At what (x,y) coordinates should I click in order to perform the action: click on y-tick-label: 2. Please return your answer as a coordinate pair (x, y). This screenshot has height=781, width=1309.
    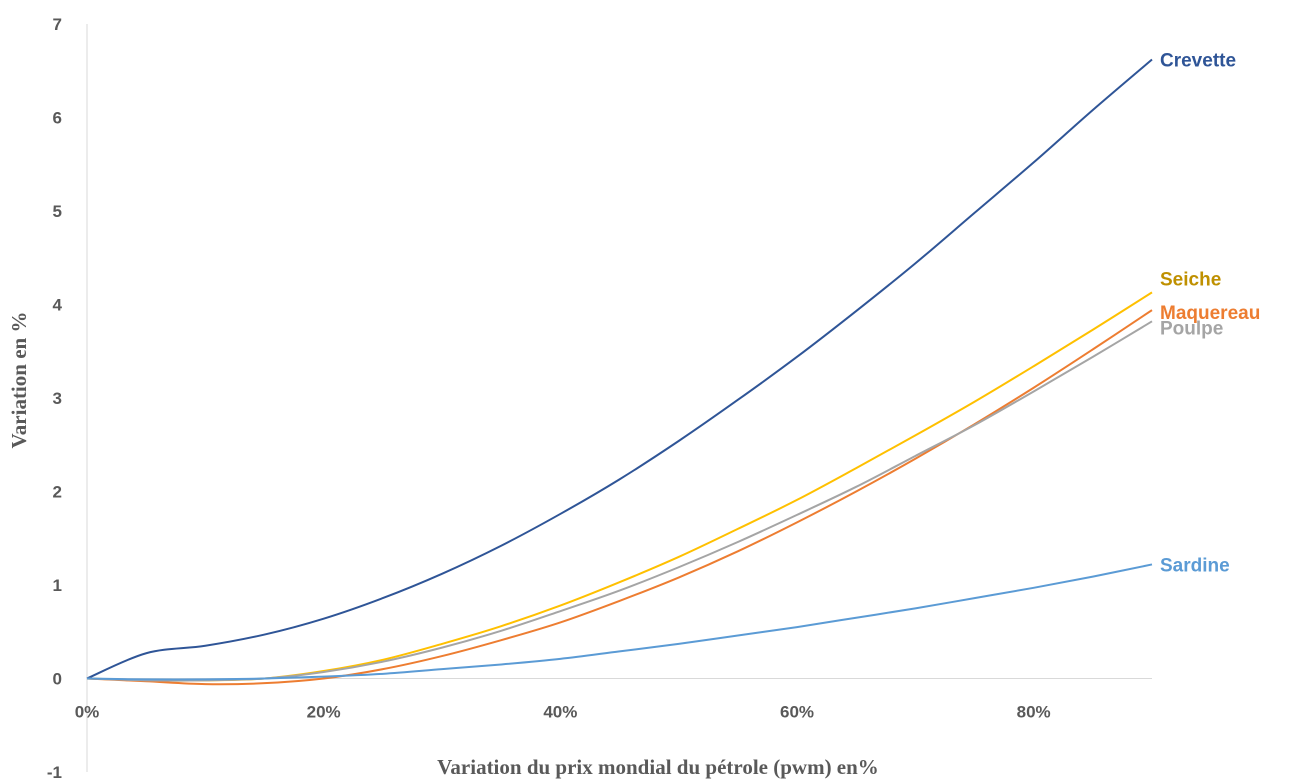
    Looking at the image, I should click on (57, 492).